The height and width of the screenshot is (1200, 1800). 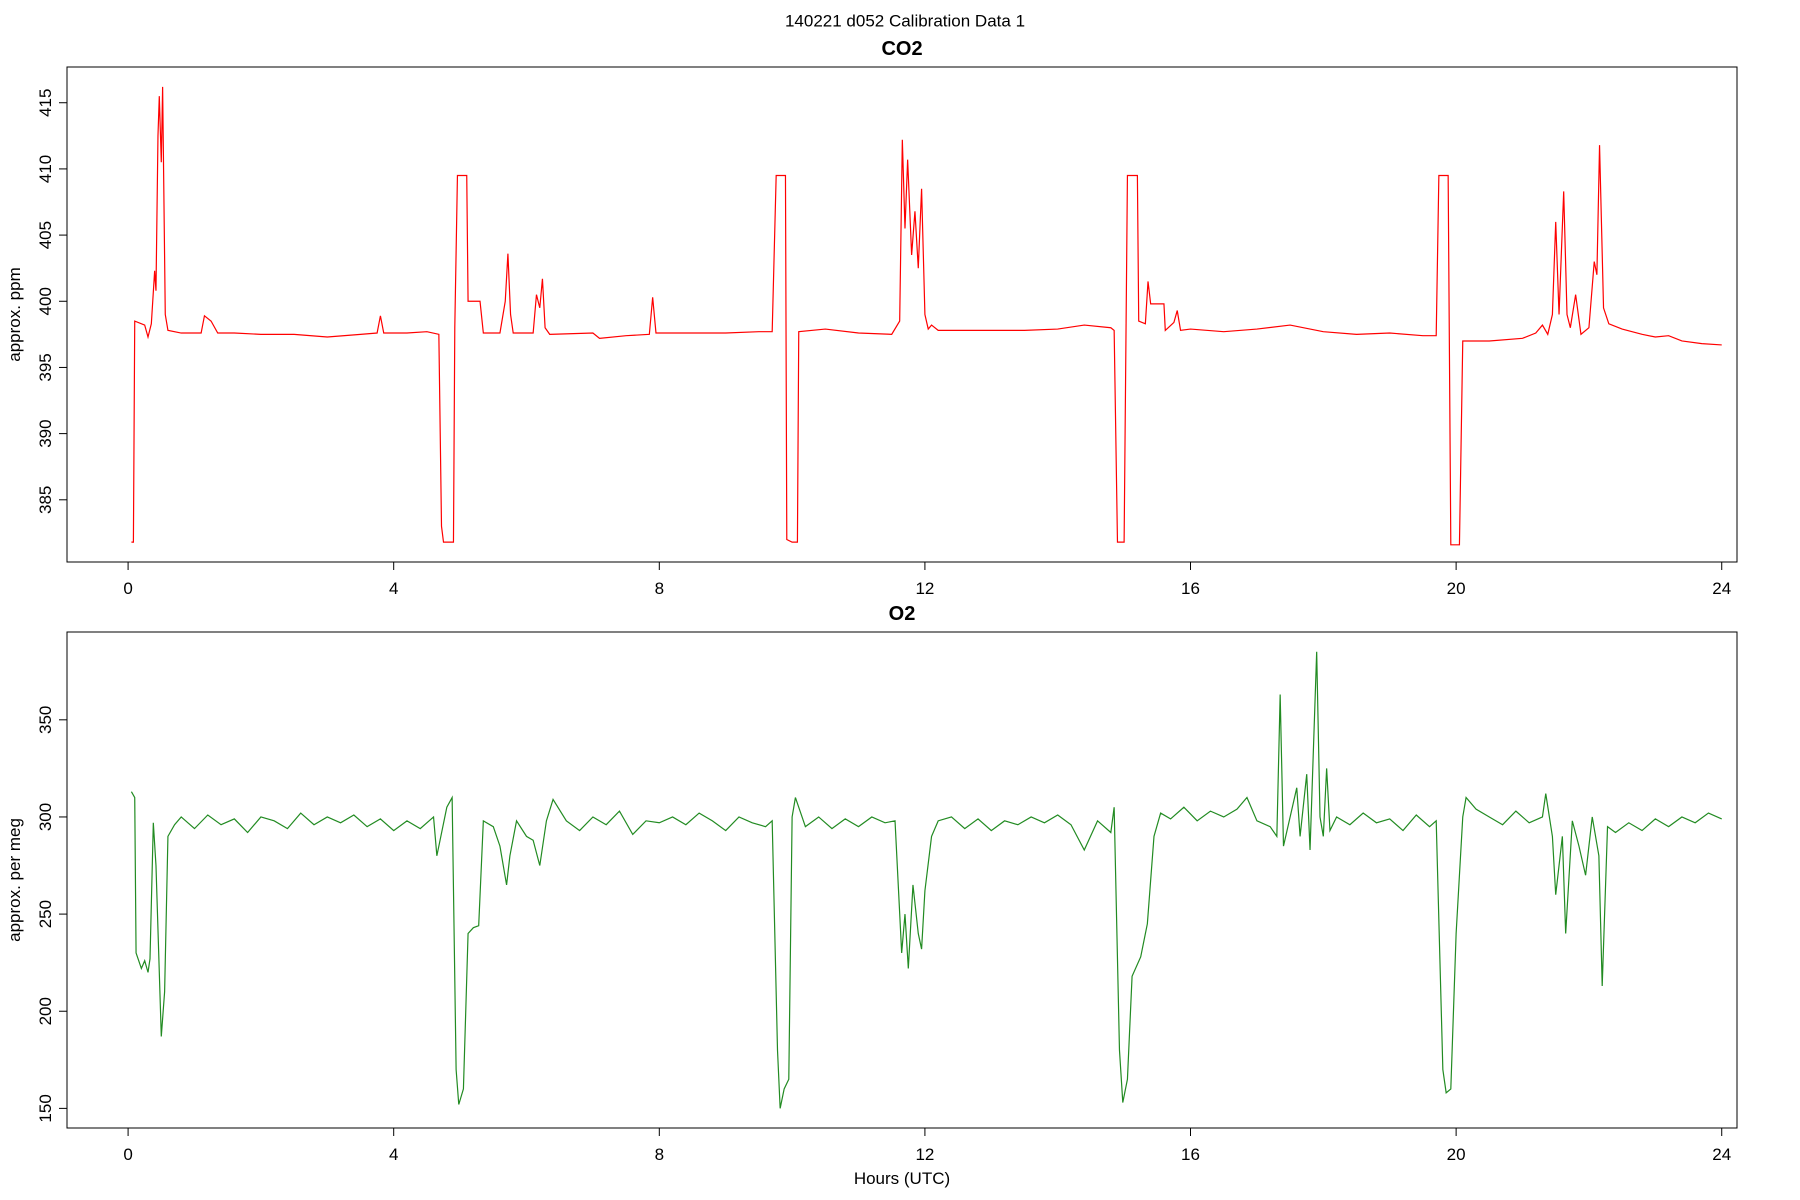 I want to click on panel-title: CO2, so click(x=901, y=49).